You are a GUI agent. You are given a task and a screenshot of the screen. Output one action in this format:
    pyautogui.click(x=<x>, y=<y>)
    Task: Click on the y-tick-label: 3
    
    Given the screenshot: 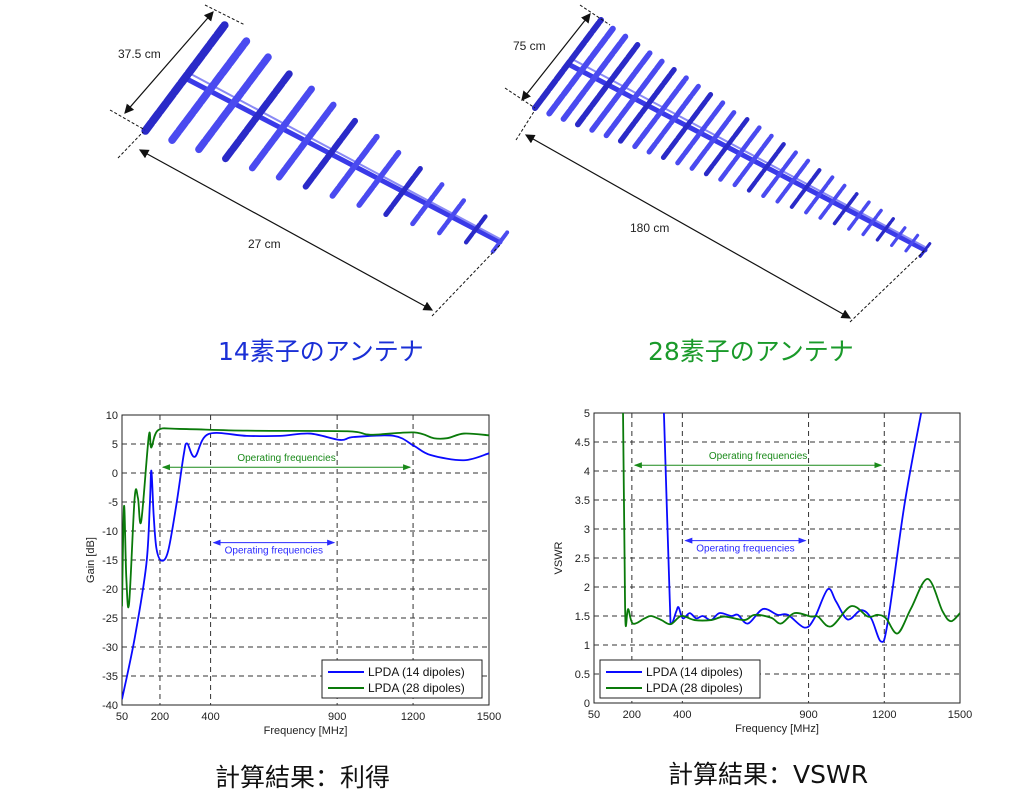 What is the action you would take?
    pyautogui.click(x=587, y=530)
    